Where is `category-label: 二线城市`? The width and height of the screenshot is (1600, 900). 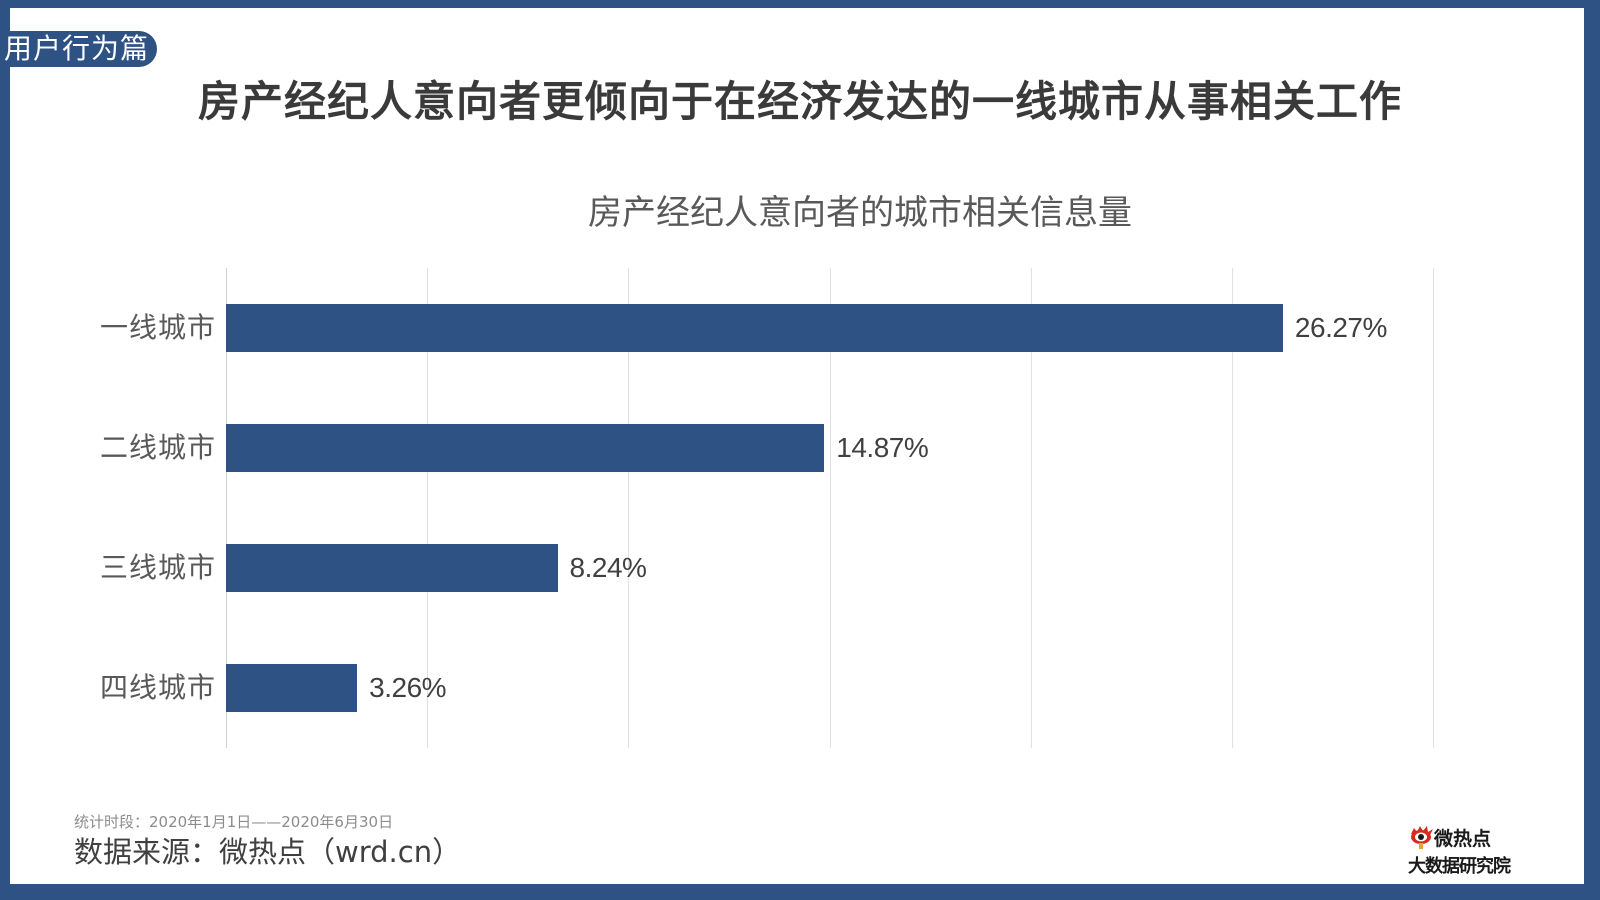
category-label: 二线城市 is located at coordinates (157, 447).